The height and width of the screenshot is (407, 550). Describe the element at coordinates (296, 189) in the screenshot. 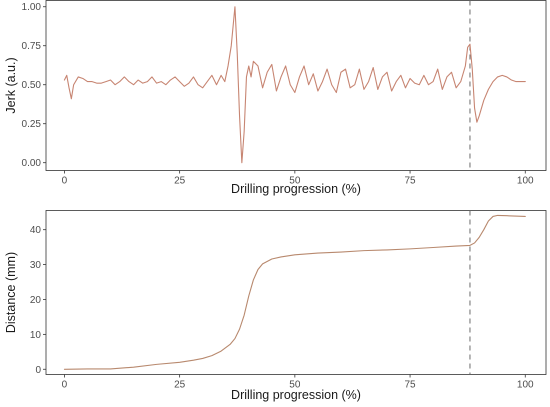

I see `jerk-x-axis-title: Drilling progression (%)` at that location.